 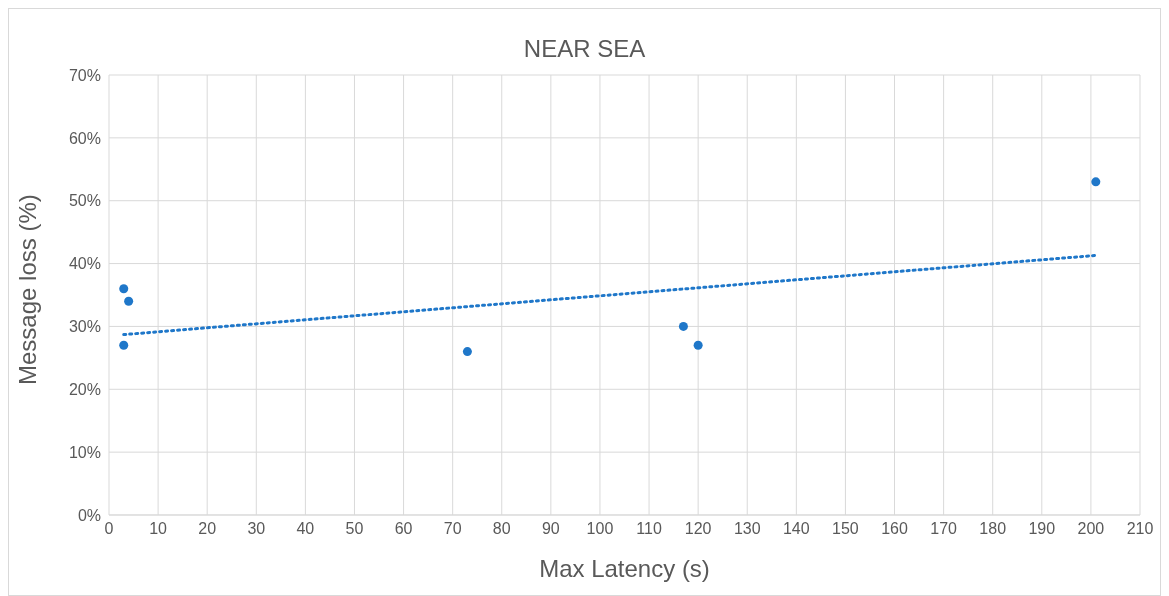 I want to click on x-tick-label: 60, so click(x=403, y=529).